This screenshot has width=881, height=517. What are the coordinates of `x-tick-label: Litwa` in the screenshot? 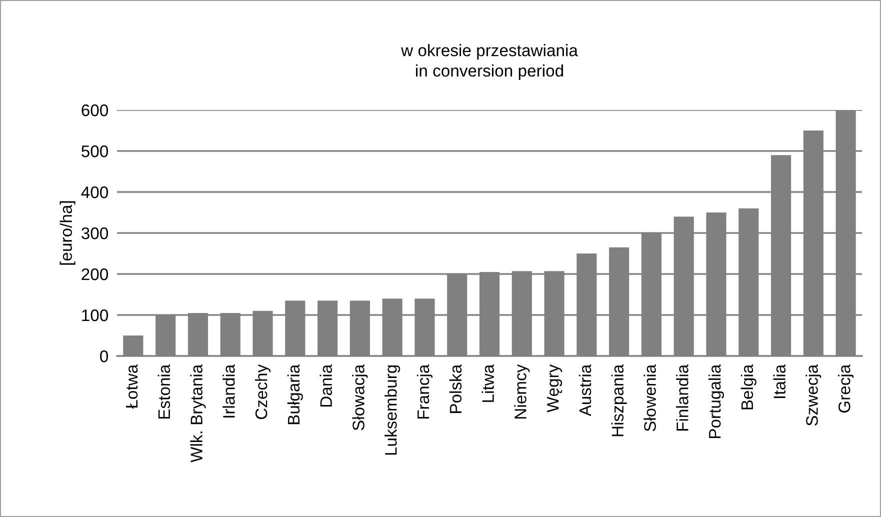 It's located at (488, 383).